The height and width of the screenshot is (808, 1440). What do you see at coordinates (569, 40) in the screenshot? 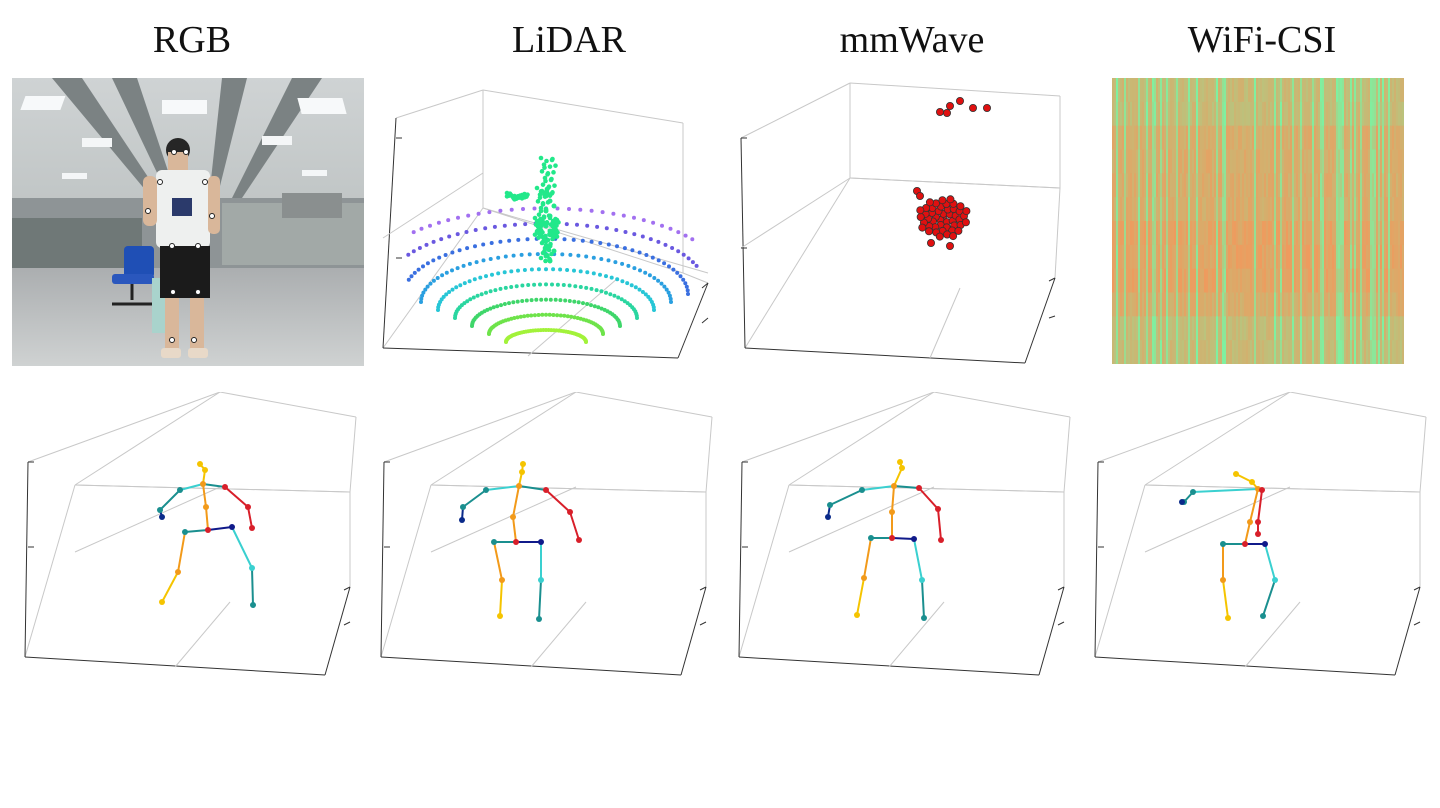
I see `title-lidar: LiDAR` at bounding box center [569, 40].